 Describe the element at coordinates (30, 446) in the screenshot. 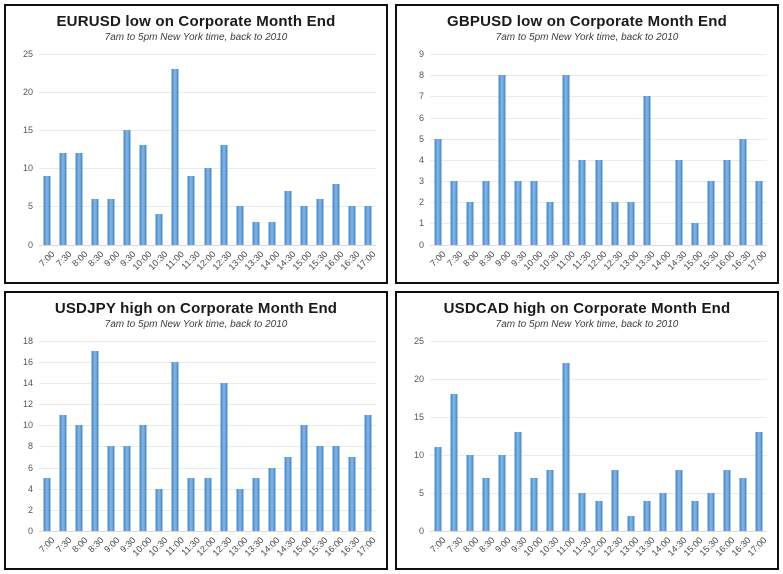

I see `y-tick-label: 8` at that location.